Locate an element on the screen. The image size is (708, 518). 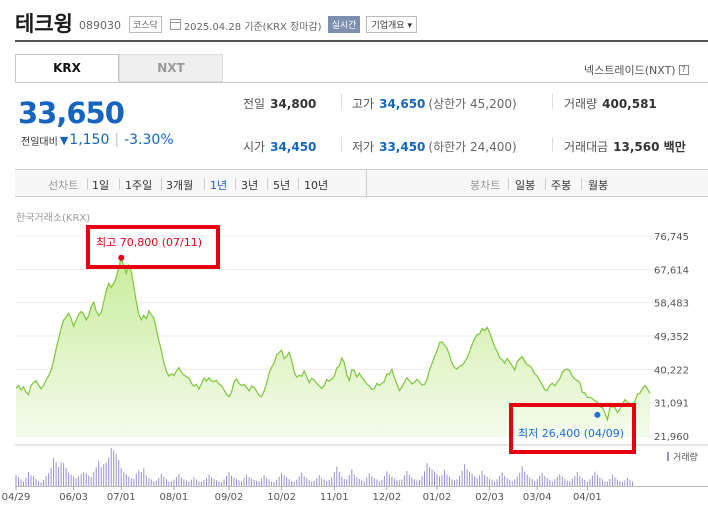
y-tick-label: 31,091 is located at coordinates (671, 404).